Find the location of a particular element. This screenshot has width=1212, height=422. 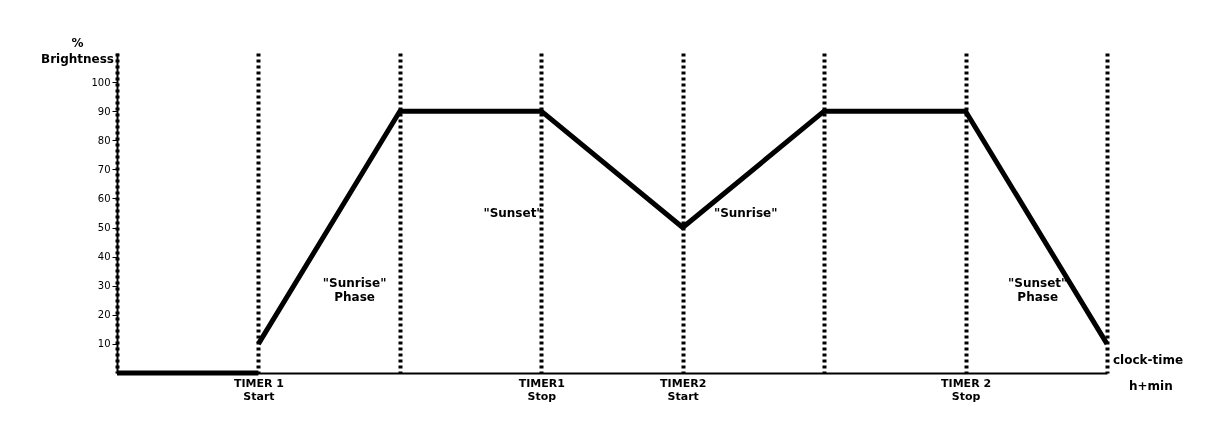

annotation: "Sunset" is located at coordinates (513, 213).